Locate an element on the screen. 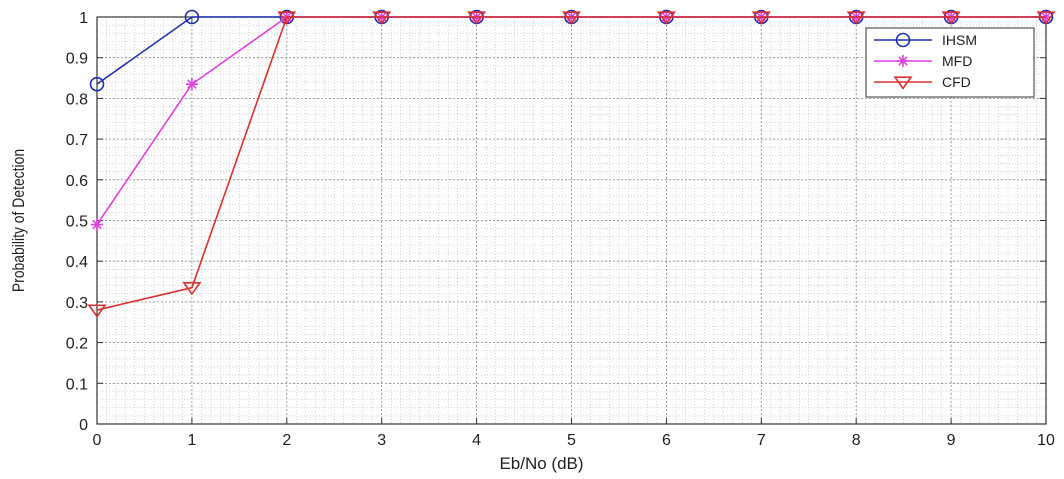 The width and height of the screenshot is (1064, 479). y-tick-label: 0 is located at coordinates (83, 425).